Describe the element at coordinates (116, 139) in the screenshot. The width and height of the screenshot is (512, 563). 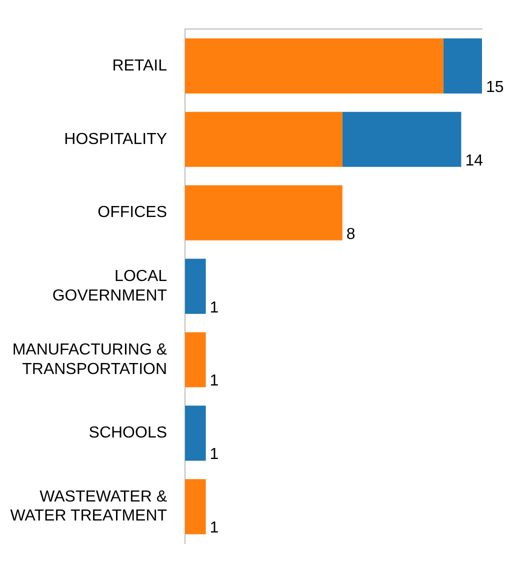
I see `y-tick-label: HOSPITALITY` at that location.